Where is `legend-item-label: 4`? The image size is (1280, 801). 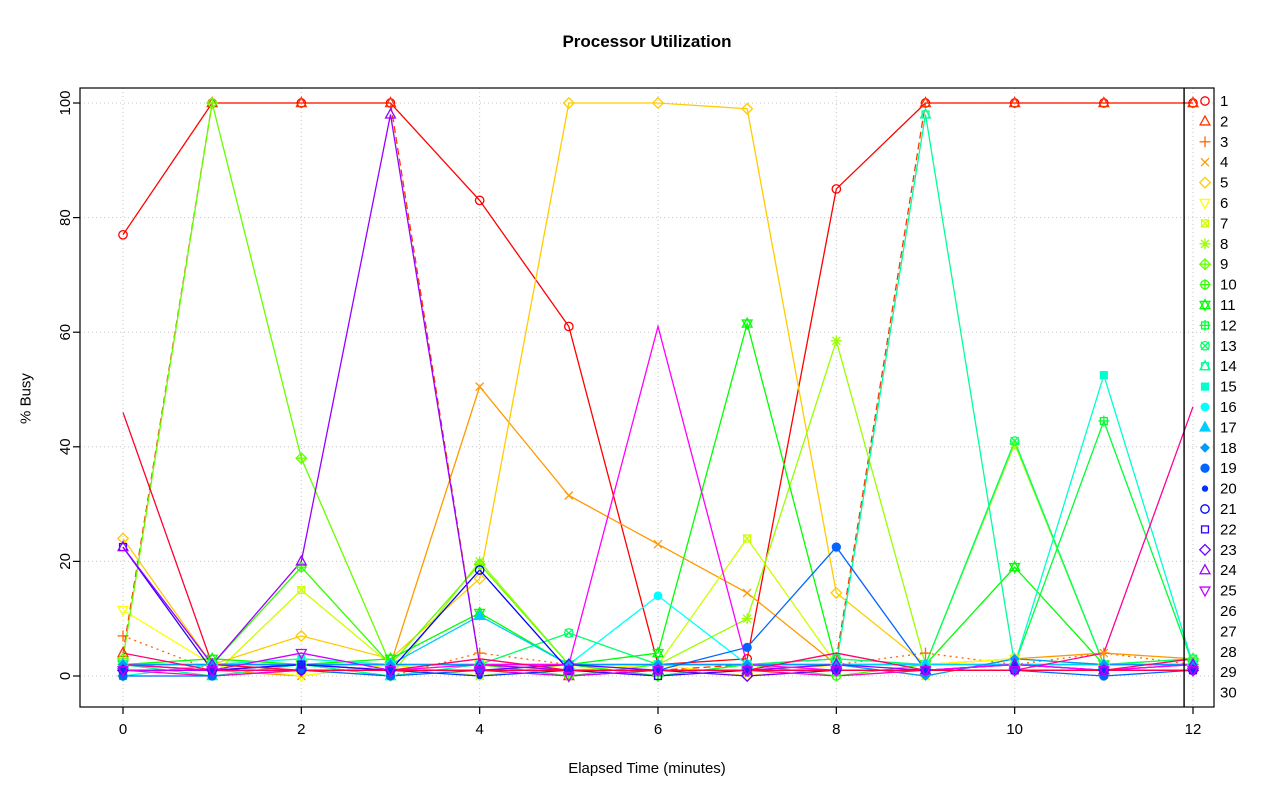 legend-item-label: 4 is located at coordinates (1224, 162).